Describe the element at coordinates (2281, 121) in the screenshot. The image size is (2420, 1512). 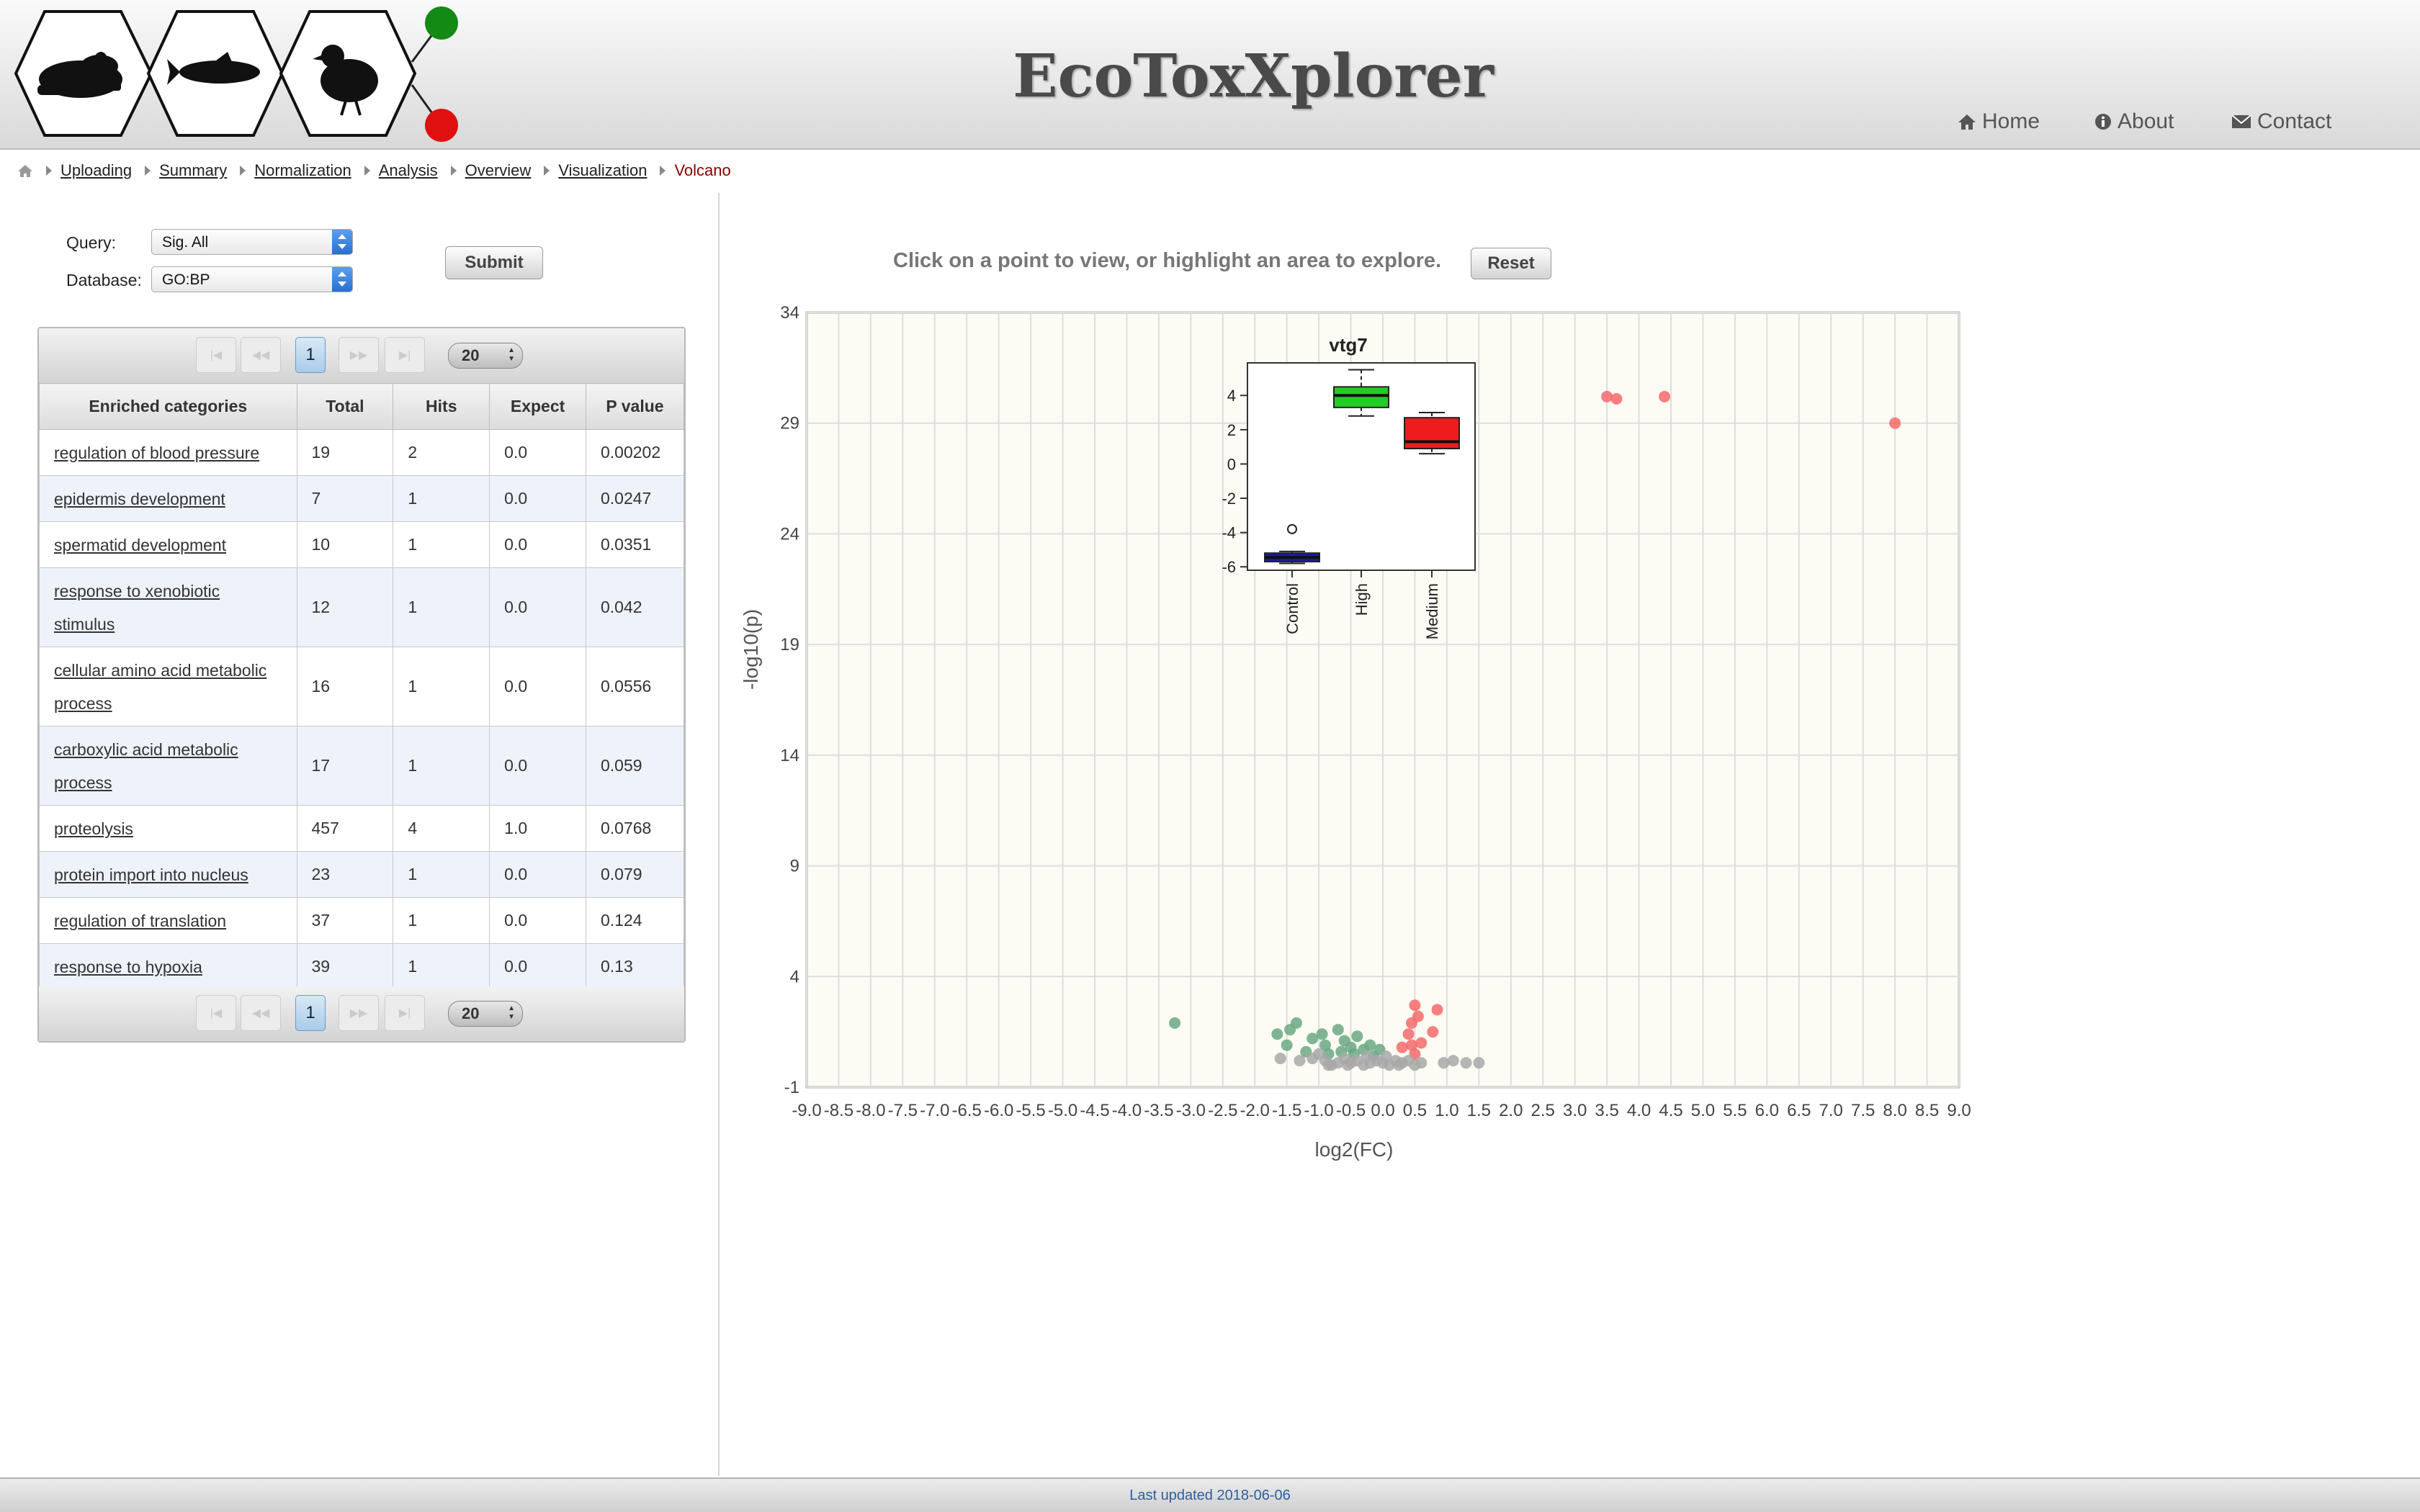
I see `nav-contact: Contact` at that location.